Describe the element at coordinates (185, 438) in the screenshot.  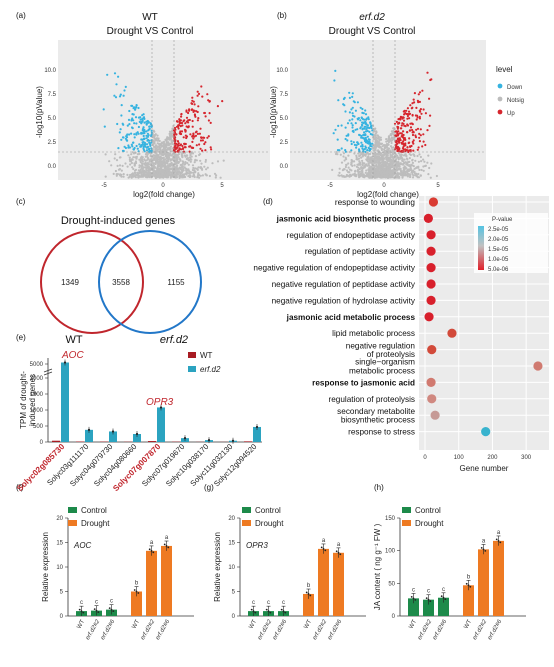
I see `tpm-point` at that location.